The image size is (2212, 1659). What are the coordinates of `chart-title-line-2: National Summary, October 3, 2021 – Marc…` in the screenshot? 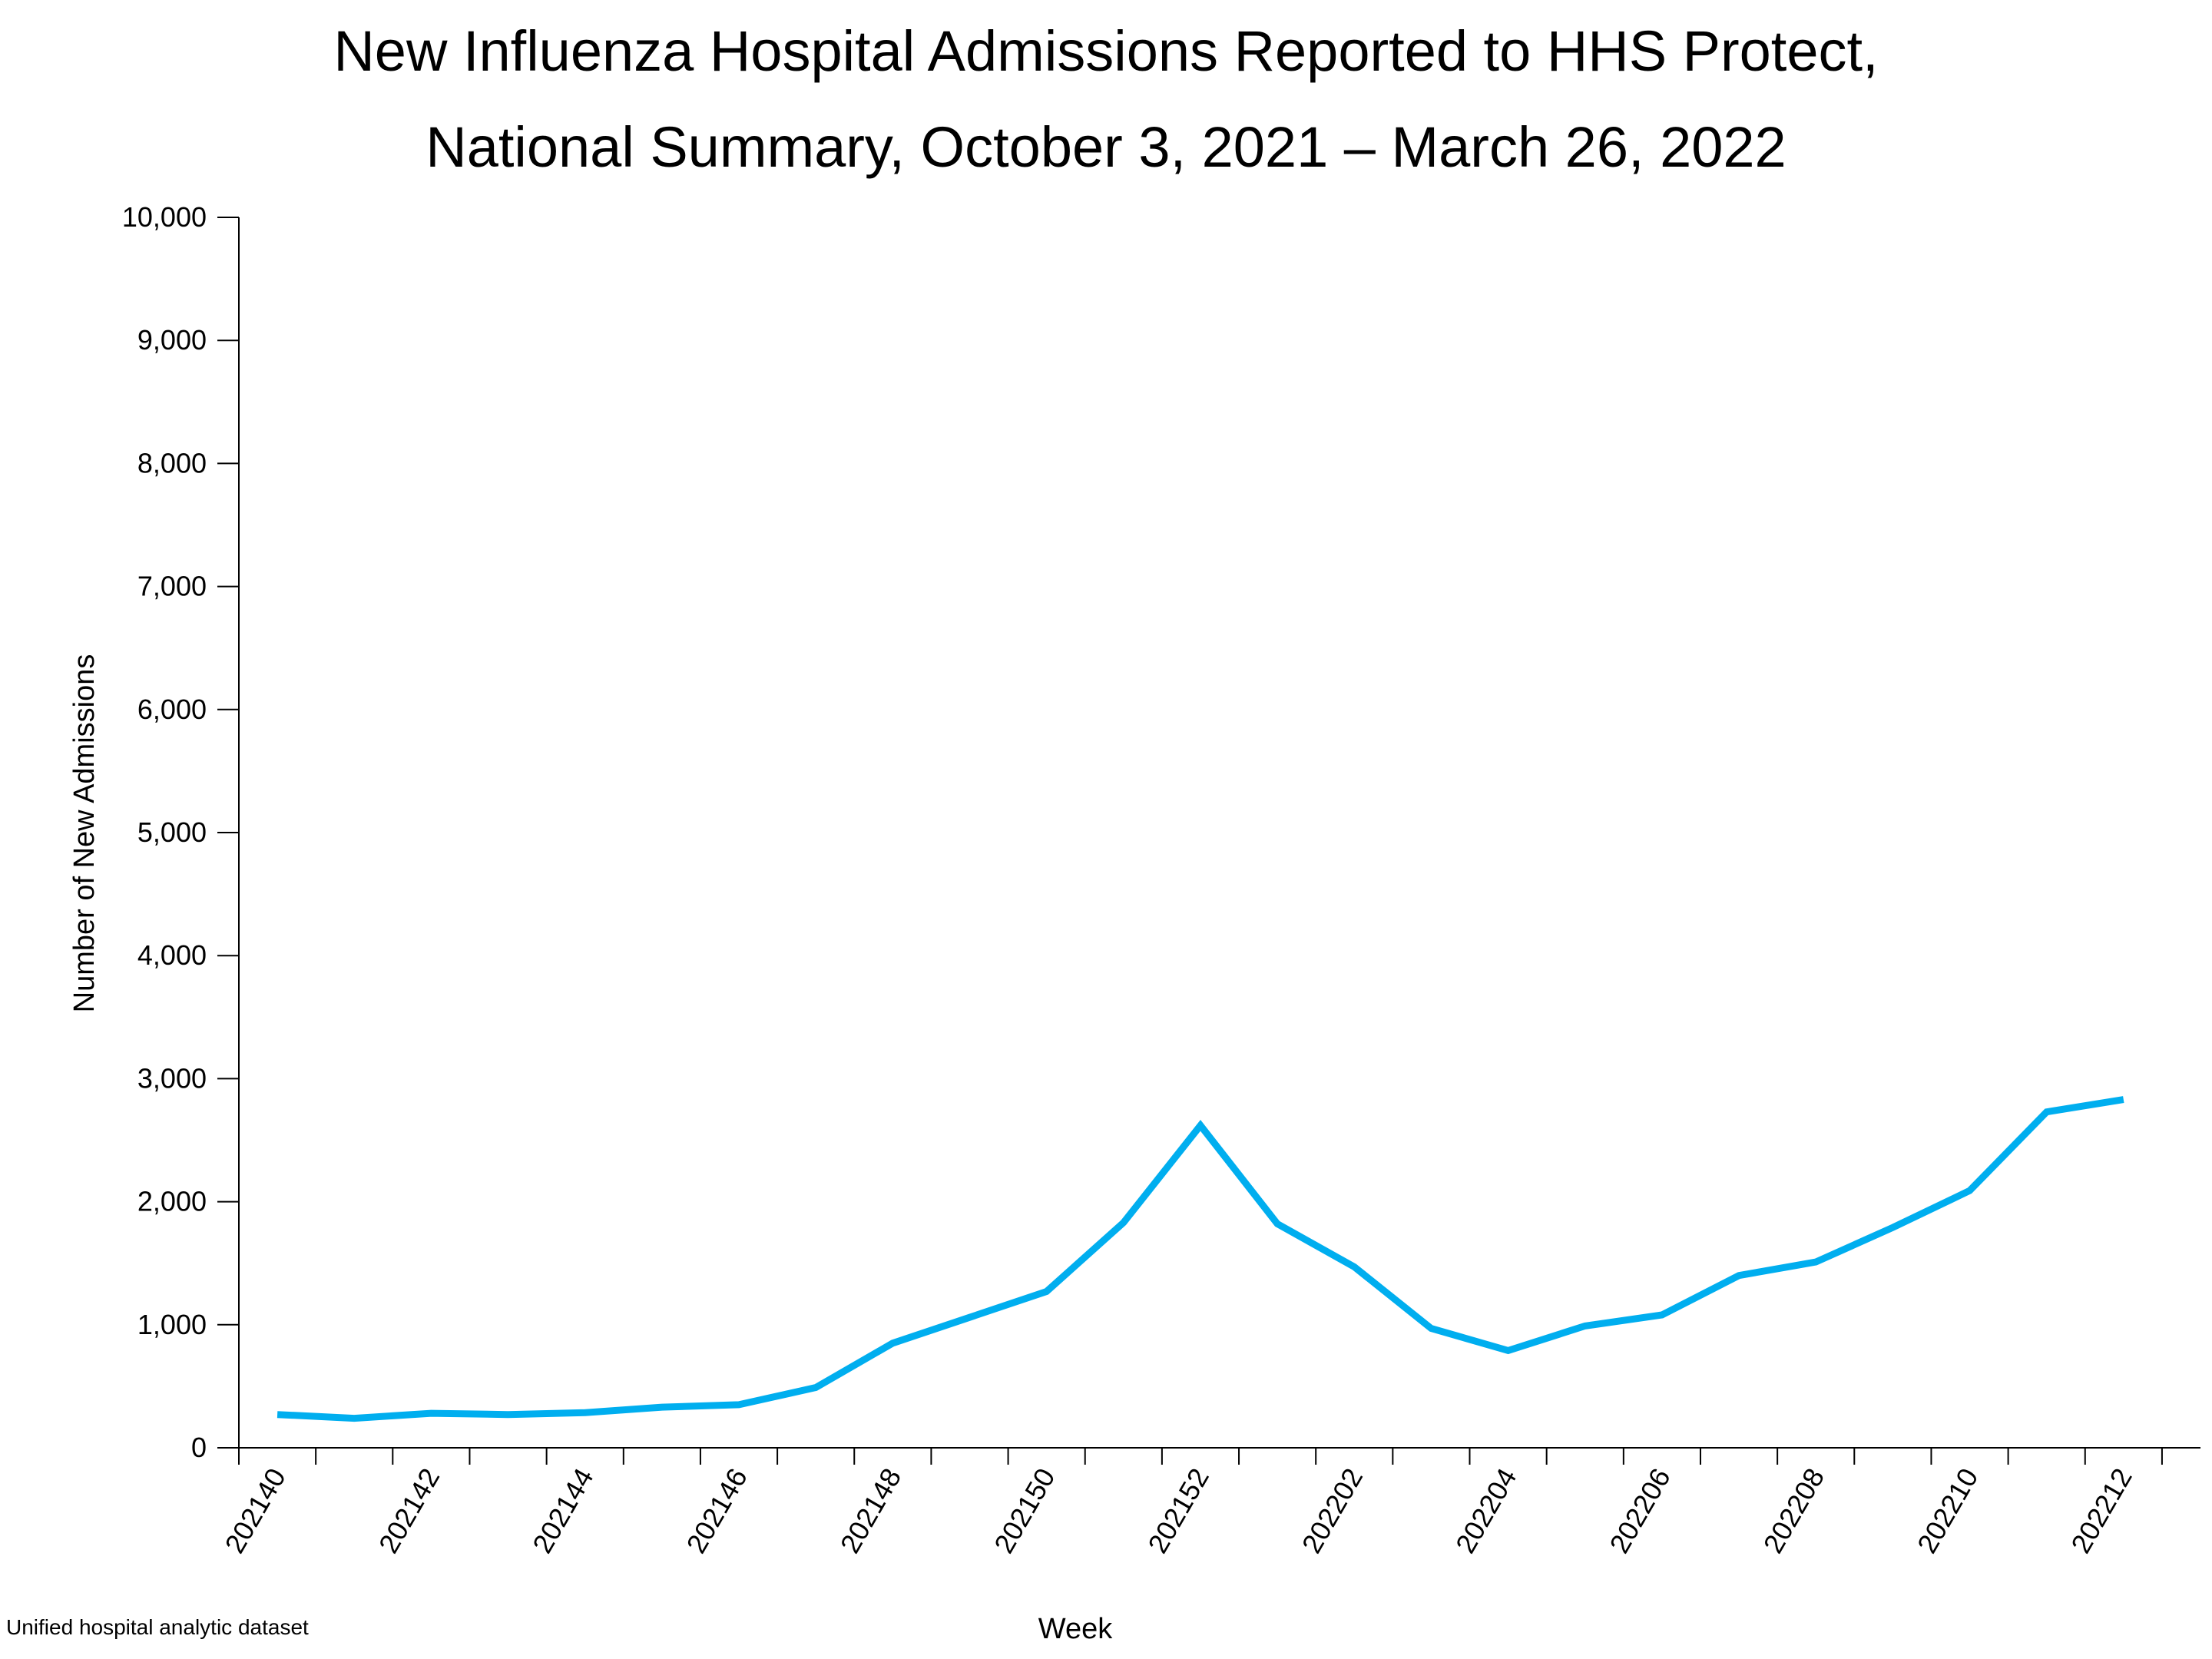 It's located at (1106, 147).